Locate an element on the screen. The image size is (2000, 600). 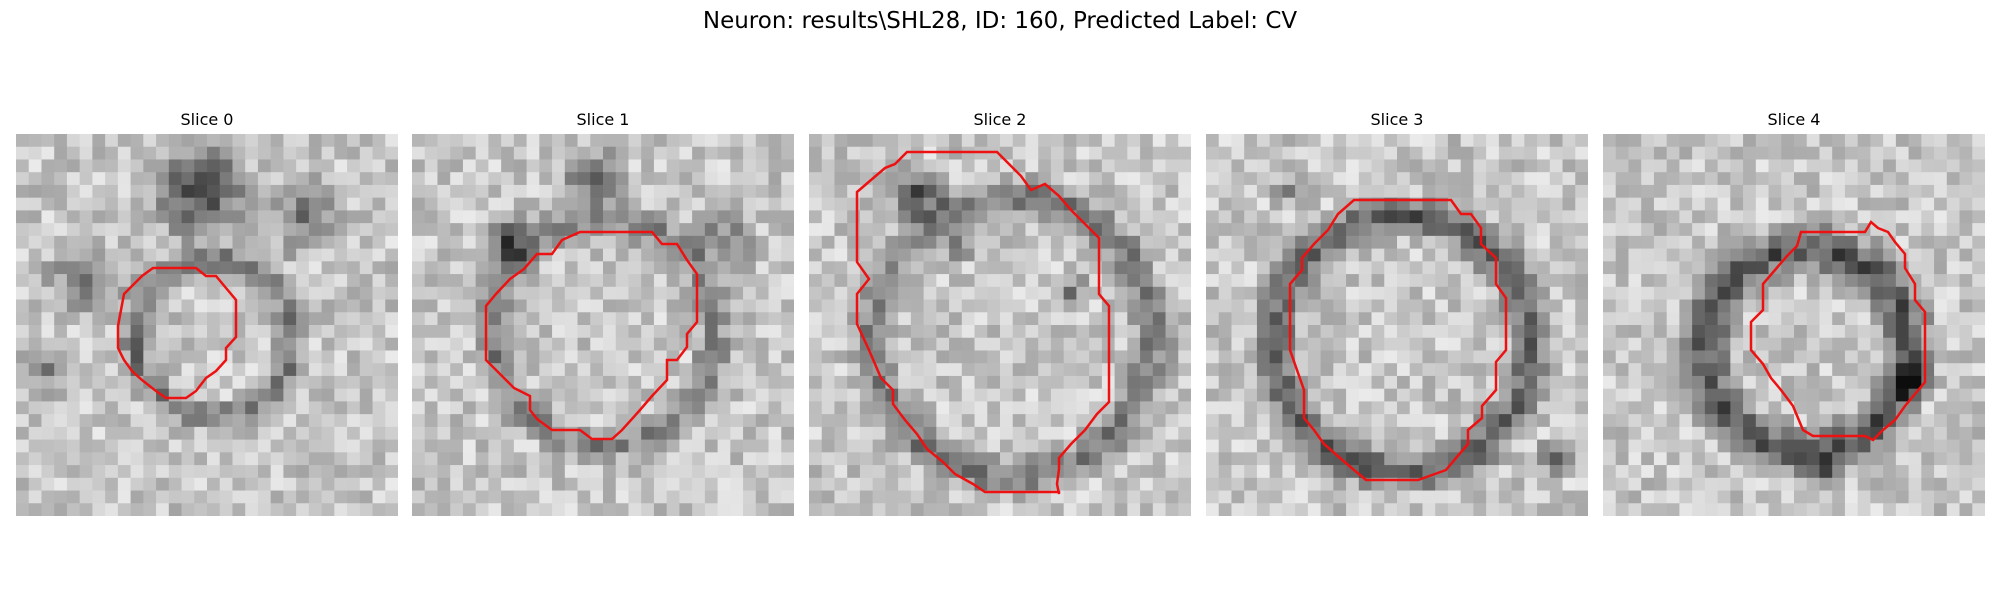
slice-panel-4: Slice 4 is located at coordinates (1794, 312).